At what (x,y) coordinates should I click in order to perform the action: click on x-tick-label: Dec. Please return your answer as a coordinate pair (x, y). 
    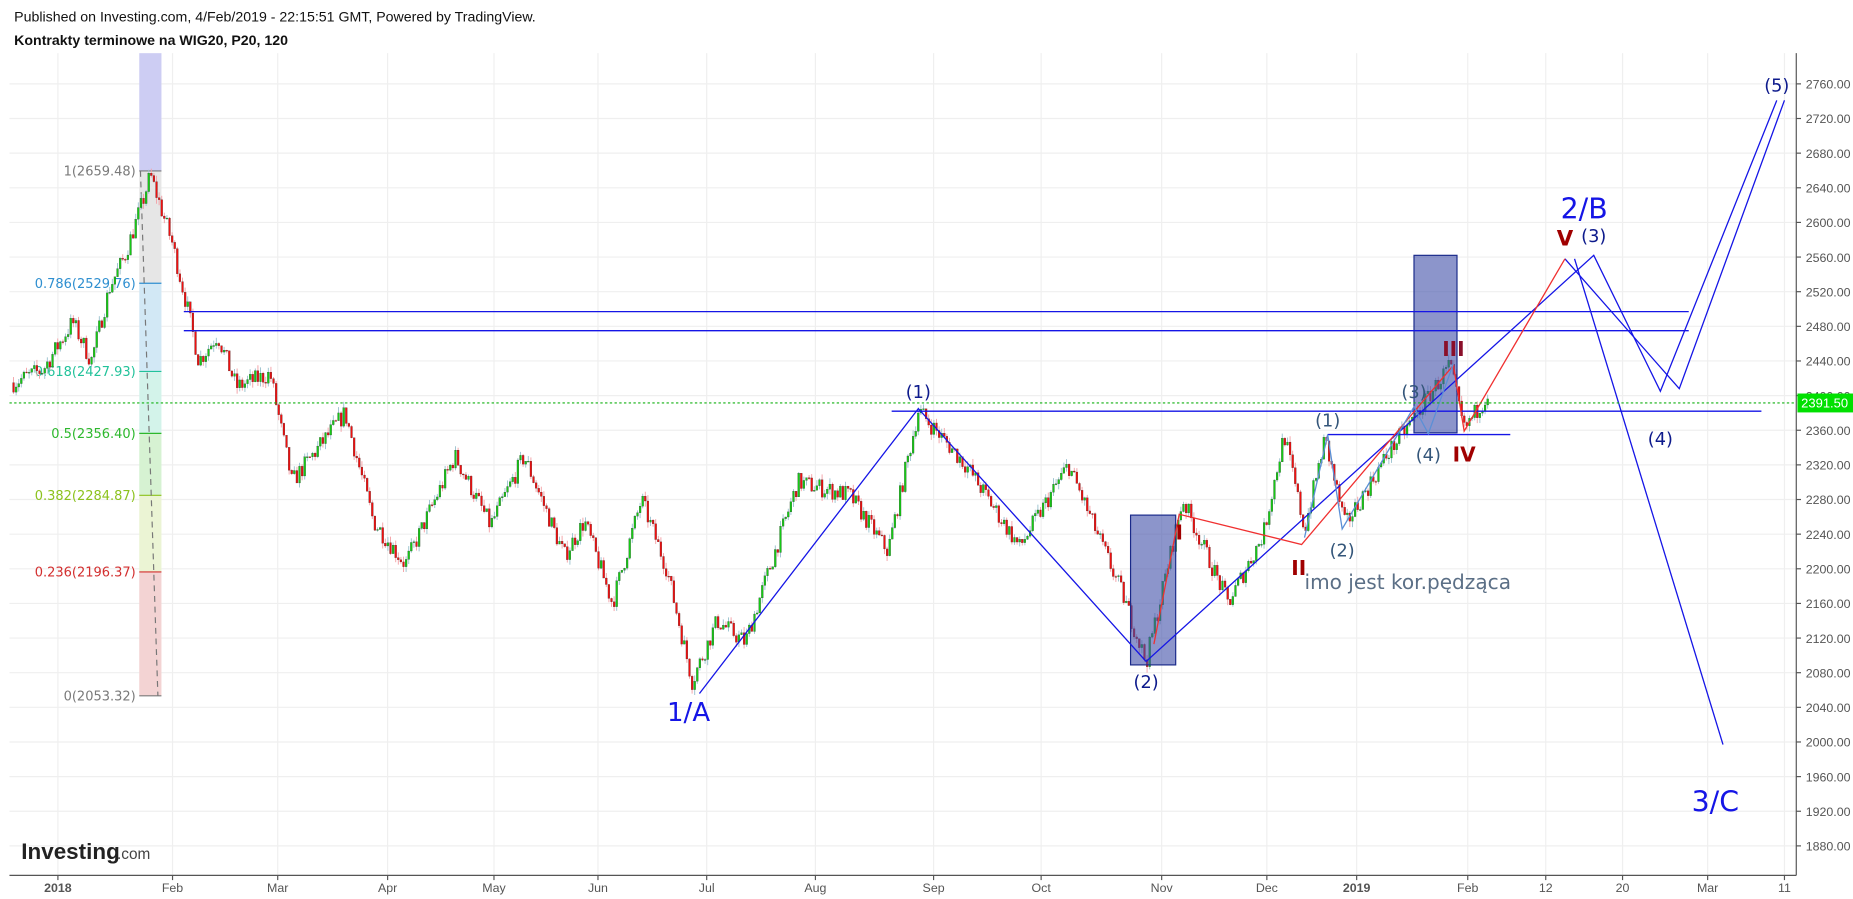
    Looking at the image, I should click on (1267, 888).